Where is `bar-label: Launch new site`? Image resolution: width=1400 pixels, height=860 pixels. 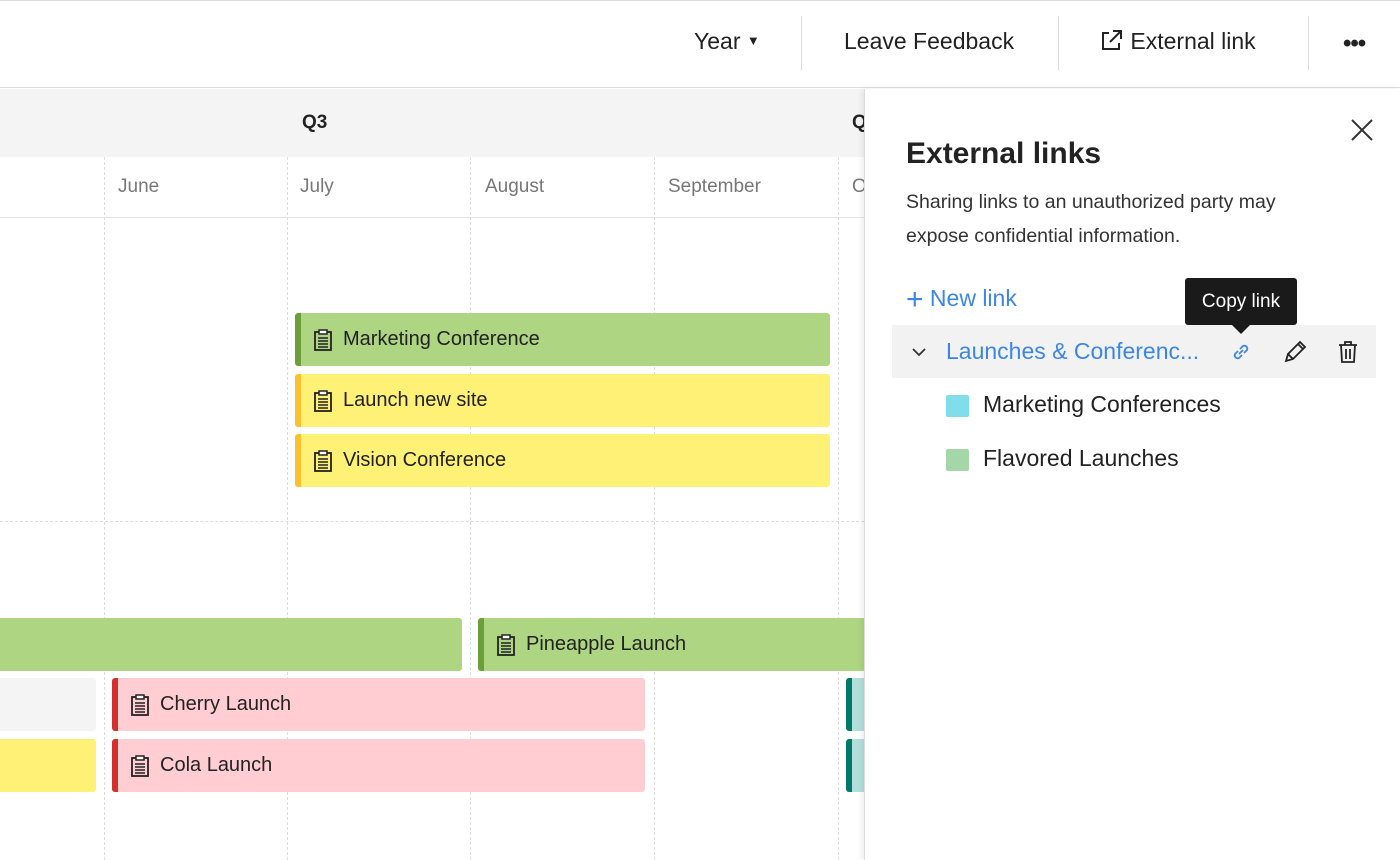
bar-label: Launch new site is located at coordinates (415, 400).